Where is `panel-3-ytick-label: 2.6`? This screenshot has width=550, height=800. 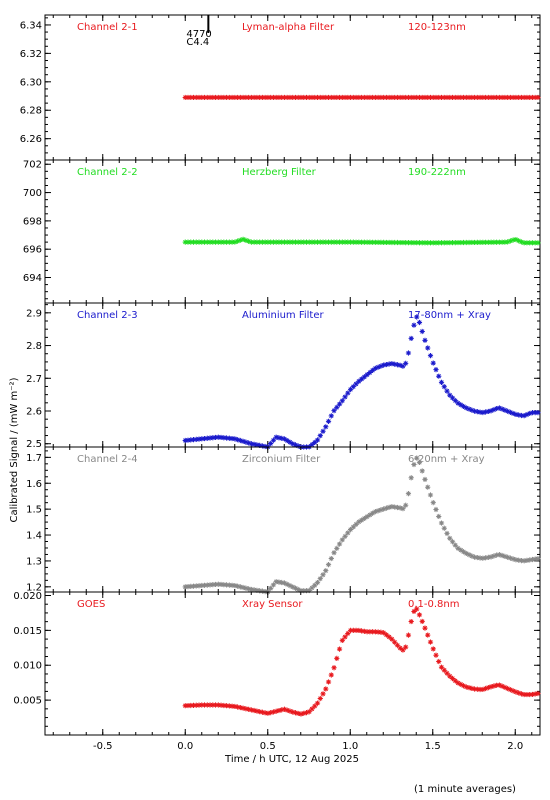
panel-3-ytick-label: 2.6 is located at coordinates (34, 412).